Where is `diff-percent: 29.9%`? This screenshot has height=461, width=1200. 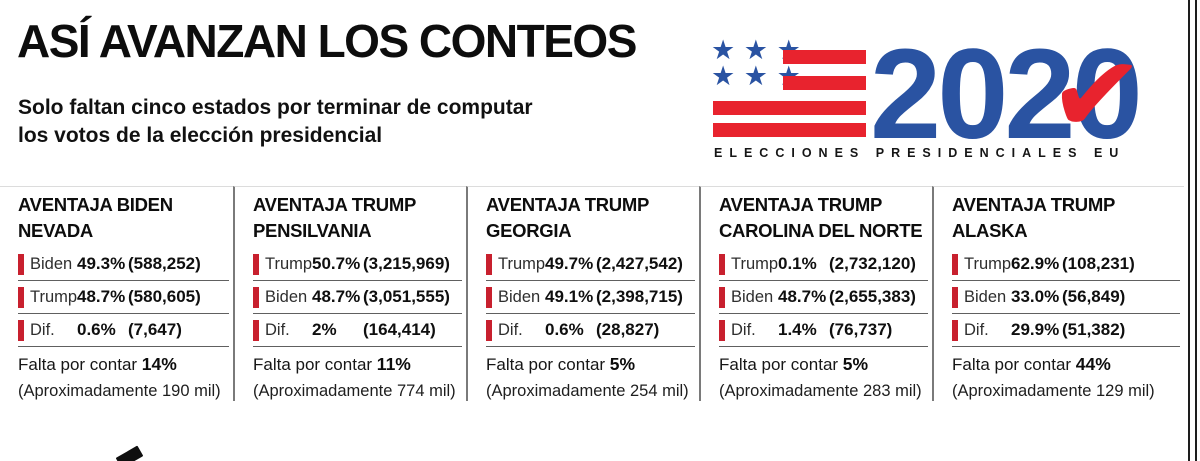
diff-percent: 29.9% is located at coordinates (1035, 329).